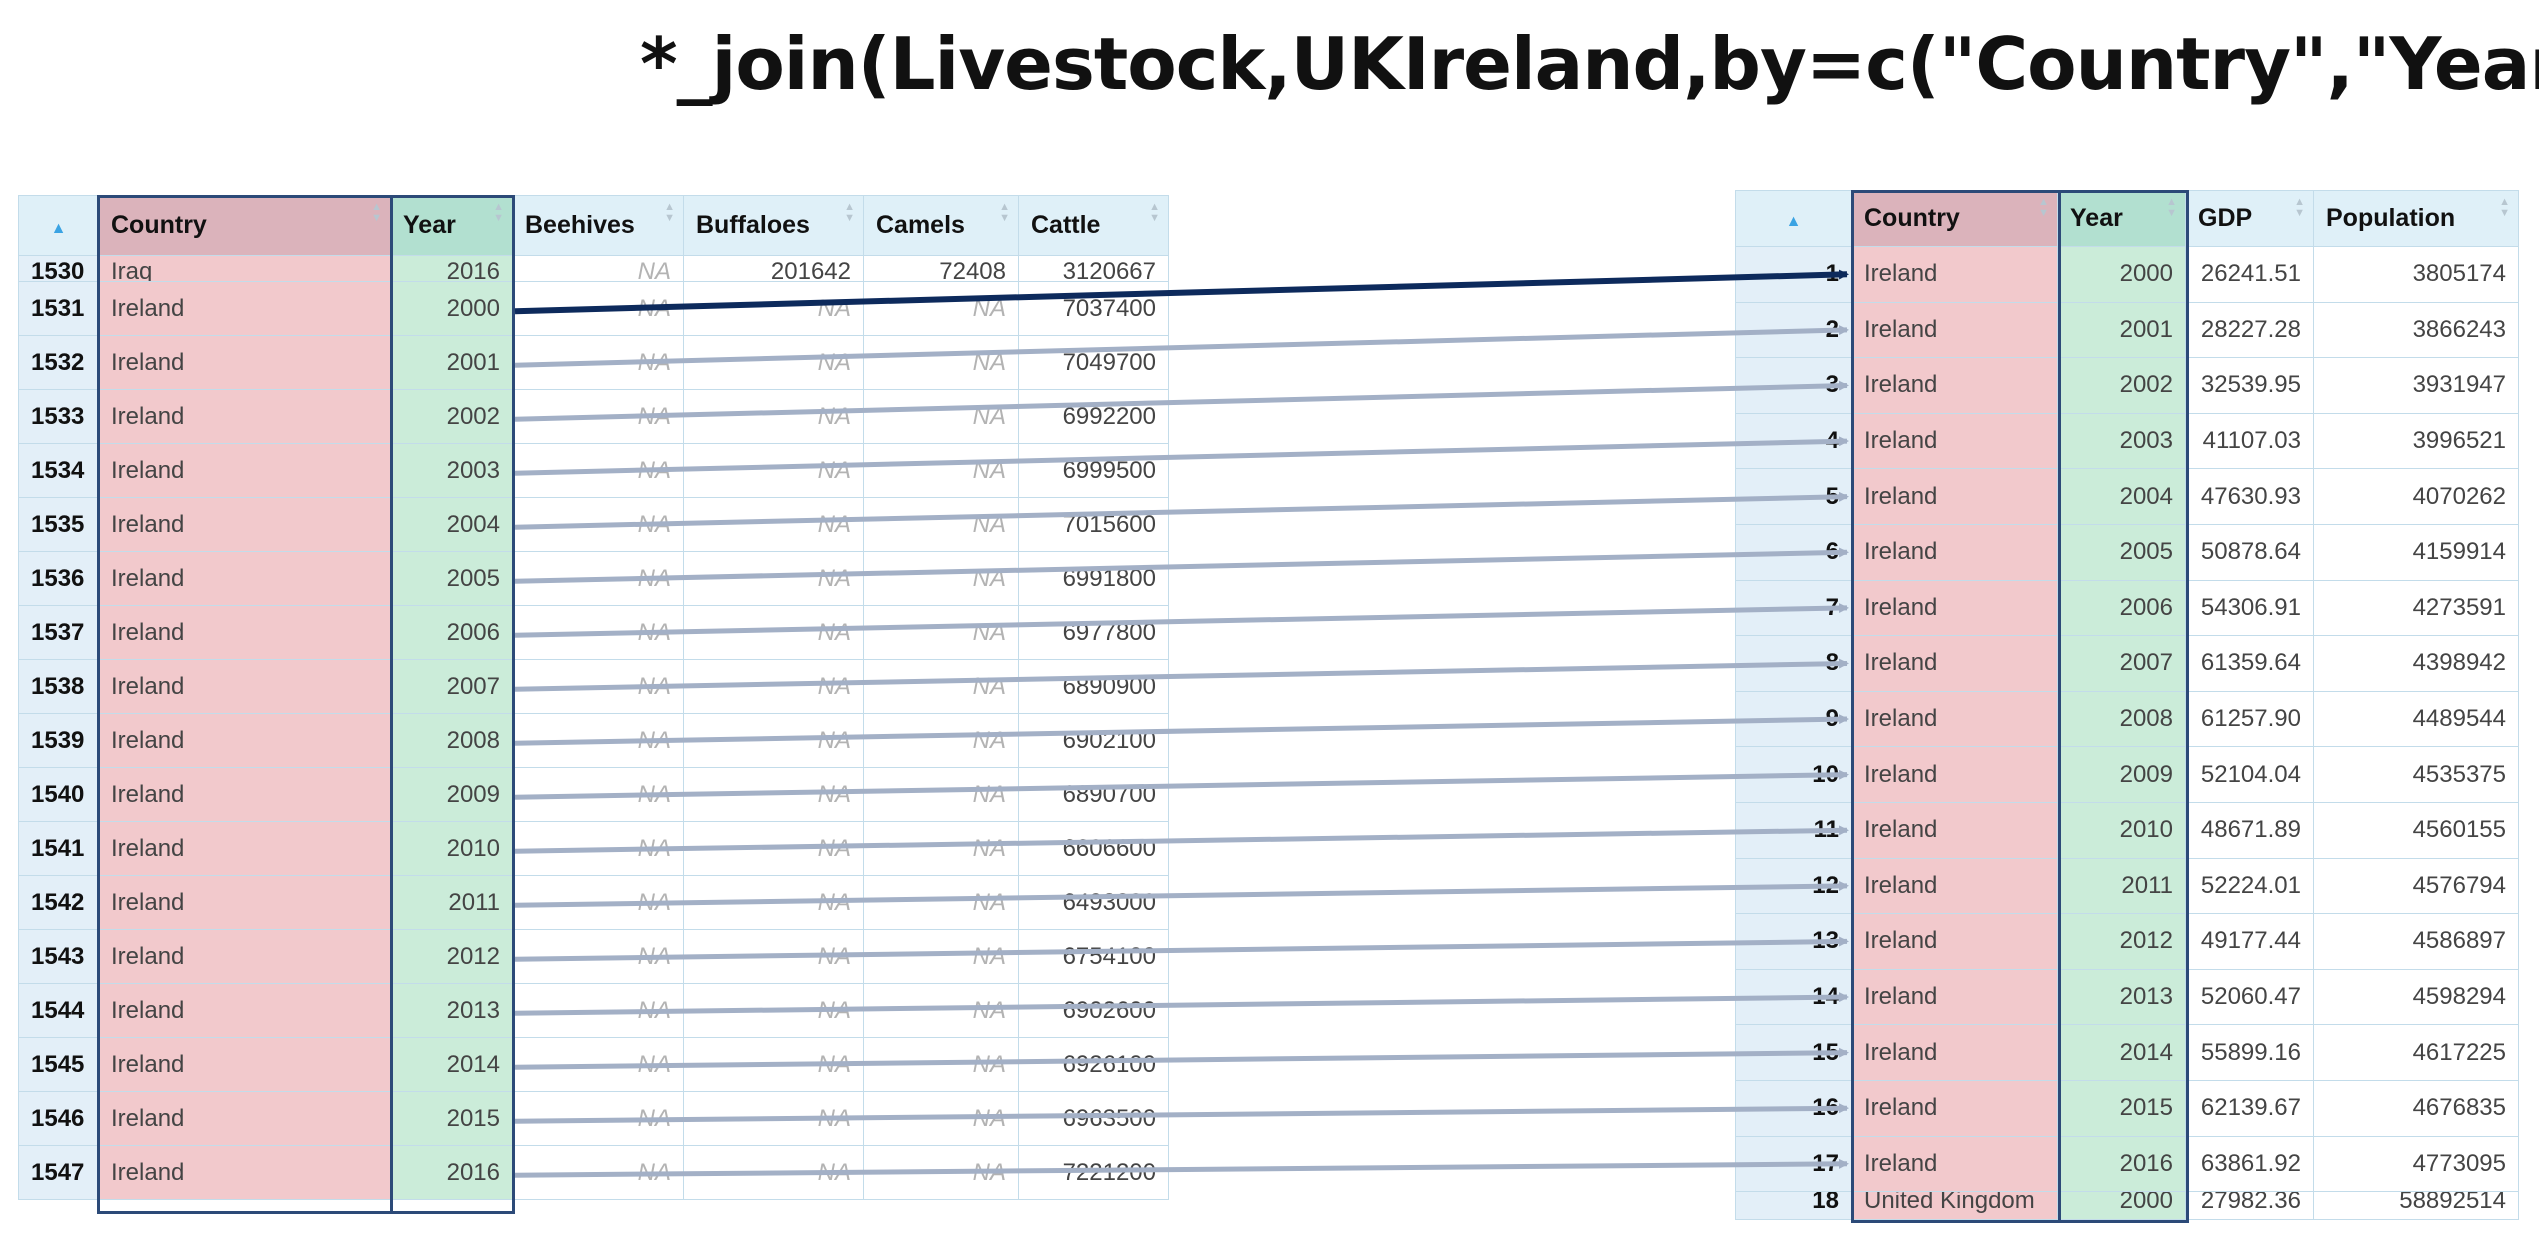 The image size is (2539, 1260). What do you see at coordinates (2416, 1108) in the screenshot?
I see `population-cell: 4676835` at bounding box center [2416, 1108].